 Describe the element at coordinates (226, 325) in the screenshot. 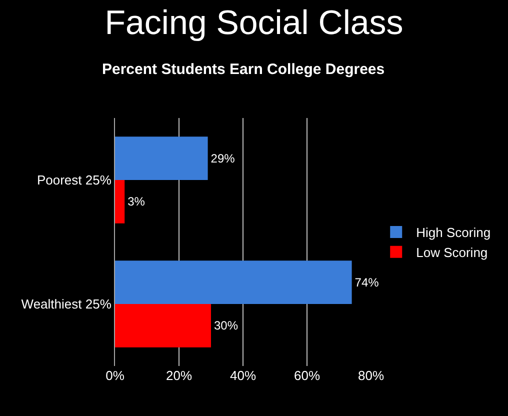

I see `data-label: 30%` at that location.